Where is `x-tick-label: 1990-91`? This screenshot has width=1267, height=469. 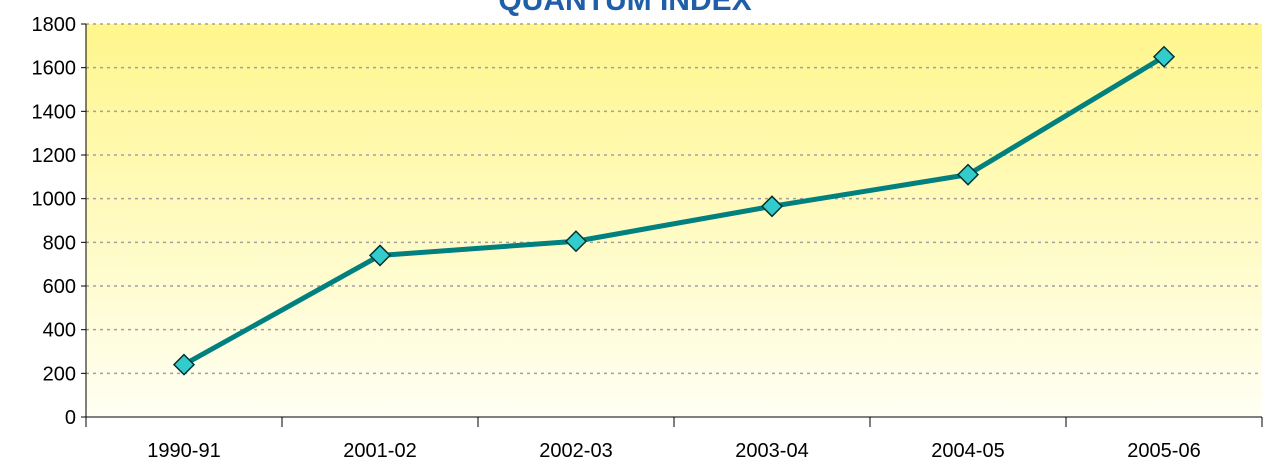 x-tick-label: 1990-91 is located at coordinates (183, 451).